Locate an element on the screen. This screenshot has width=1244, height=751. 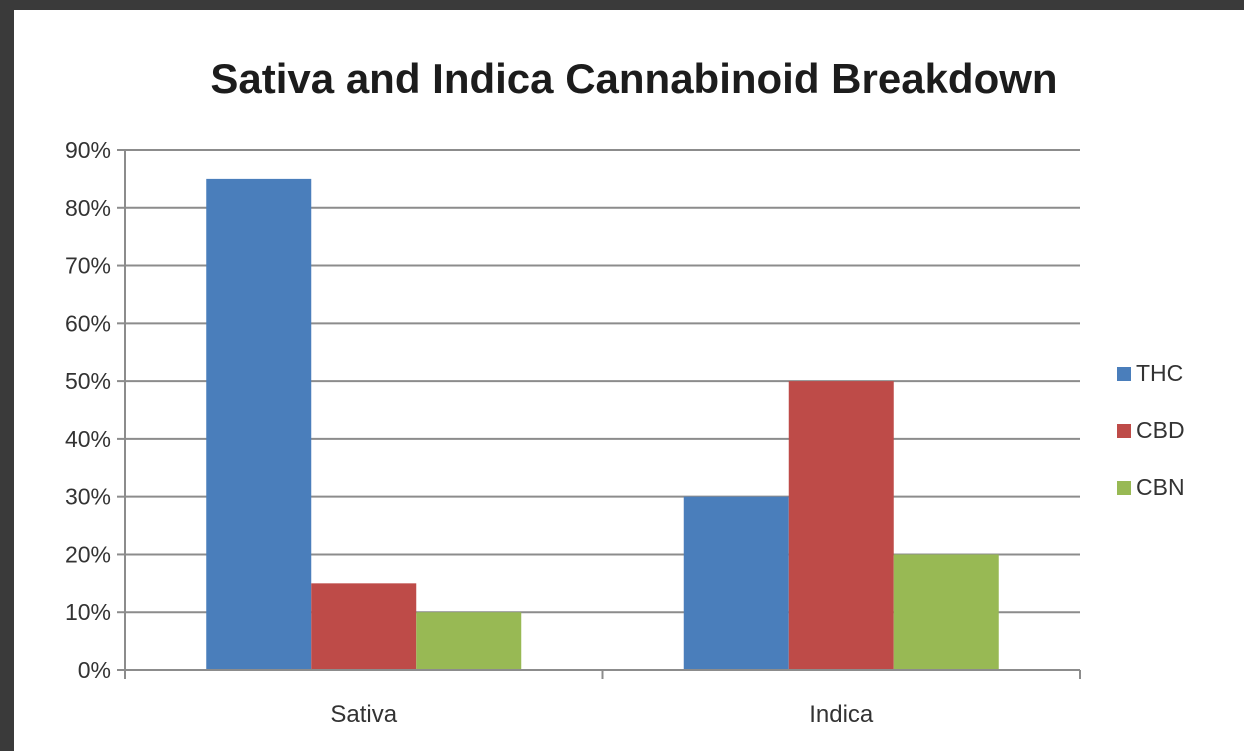
legend-swatch-thc is located at coordinates (1124, 374).